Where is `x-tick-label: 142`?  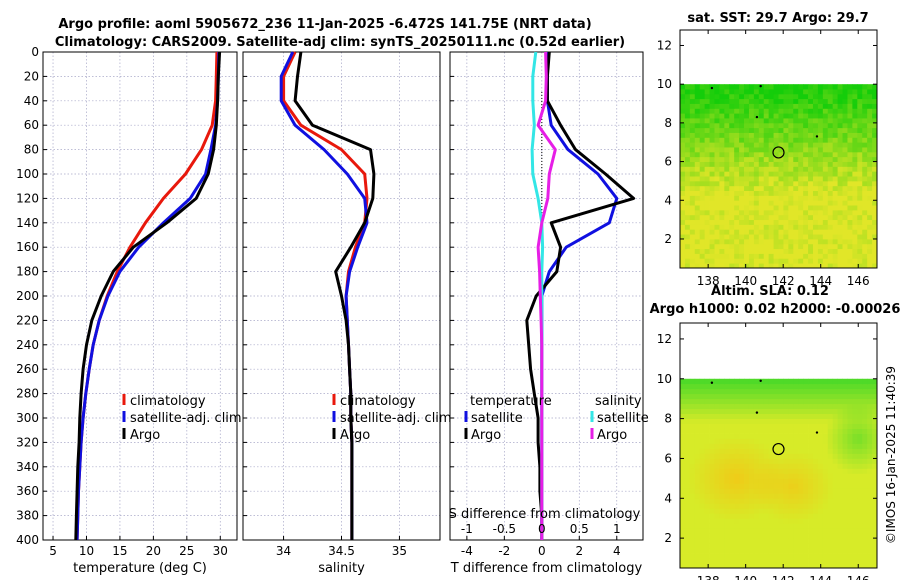 x-tick-label: 142 is located at coordinates (783, 281).